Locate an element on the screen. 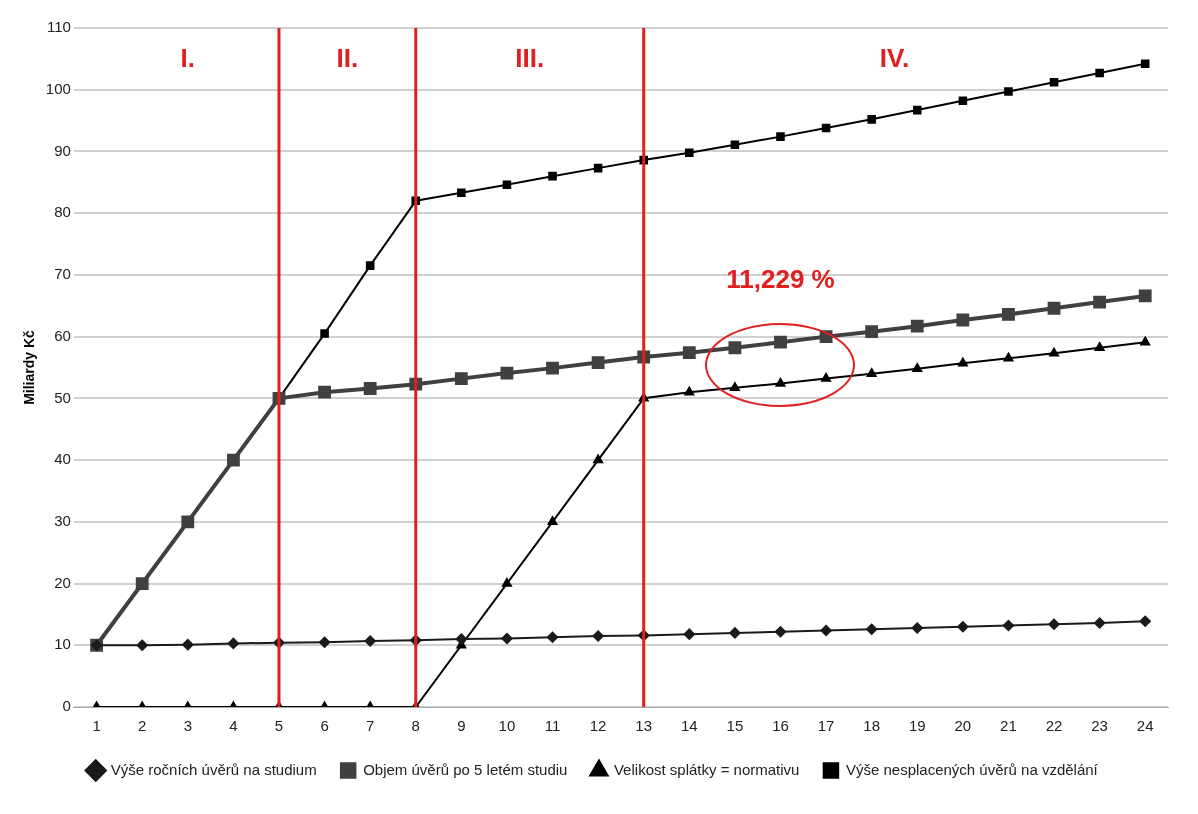  x-tick-label: 18 is located at coordinates (872, 726).